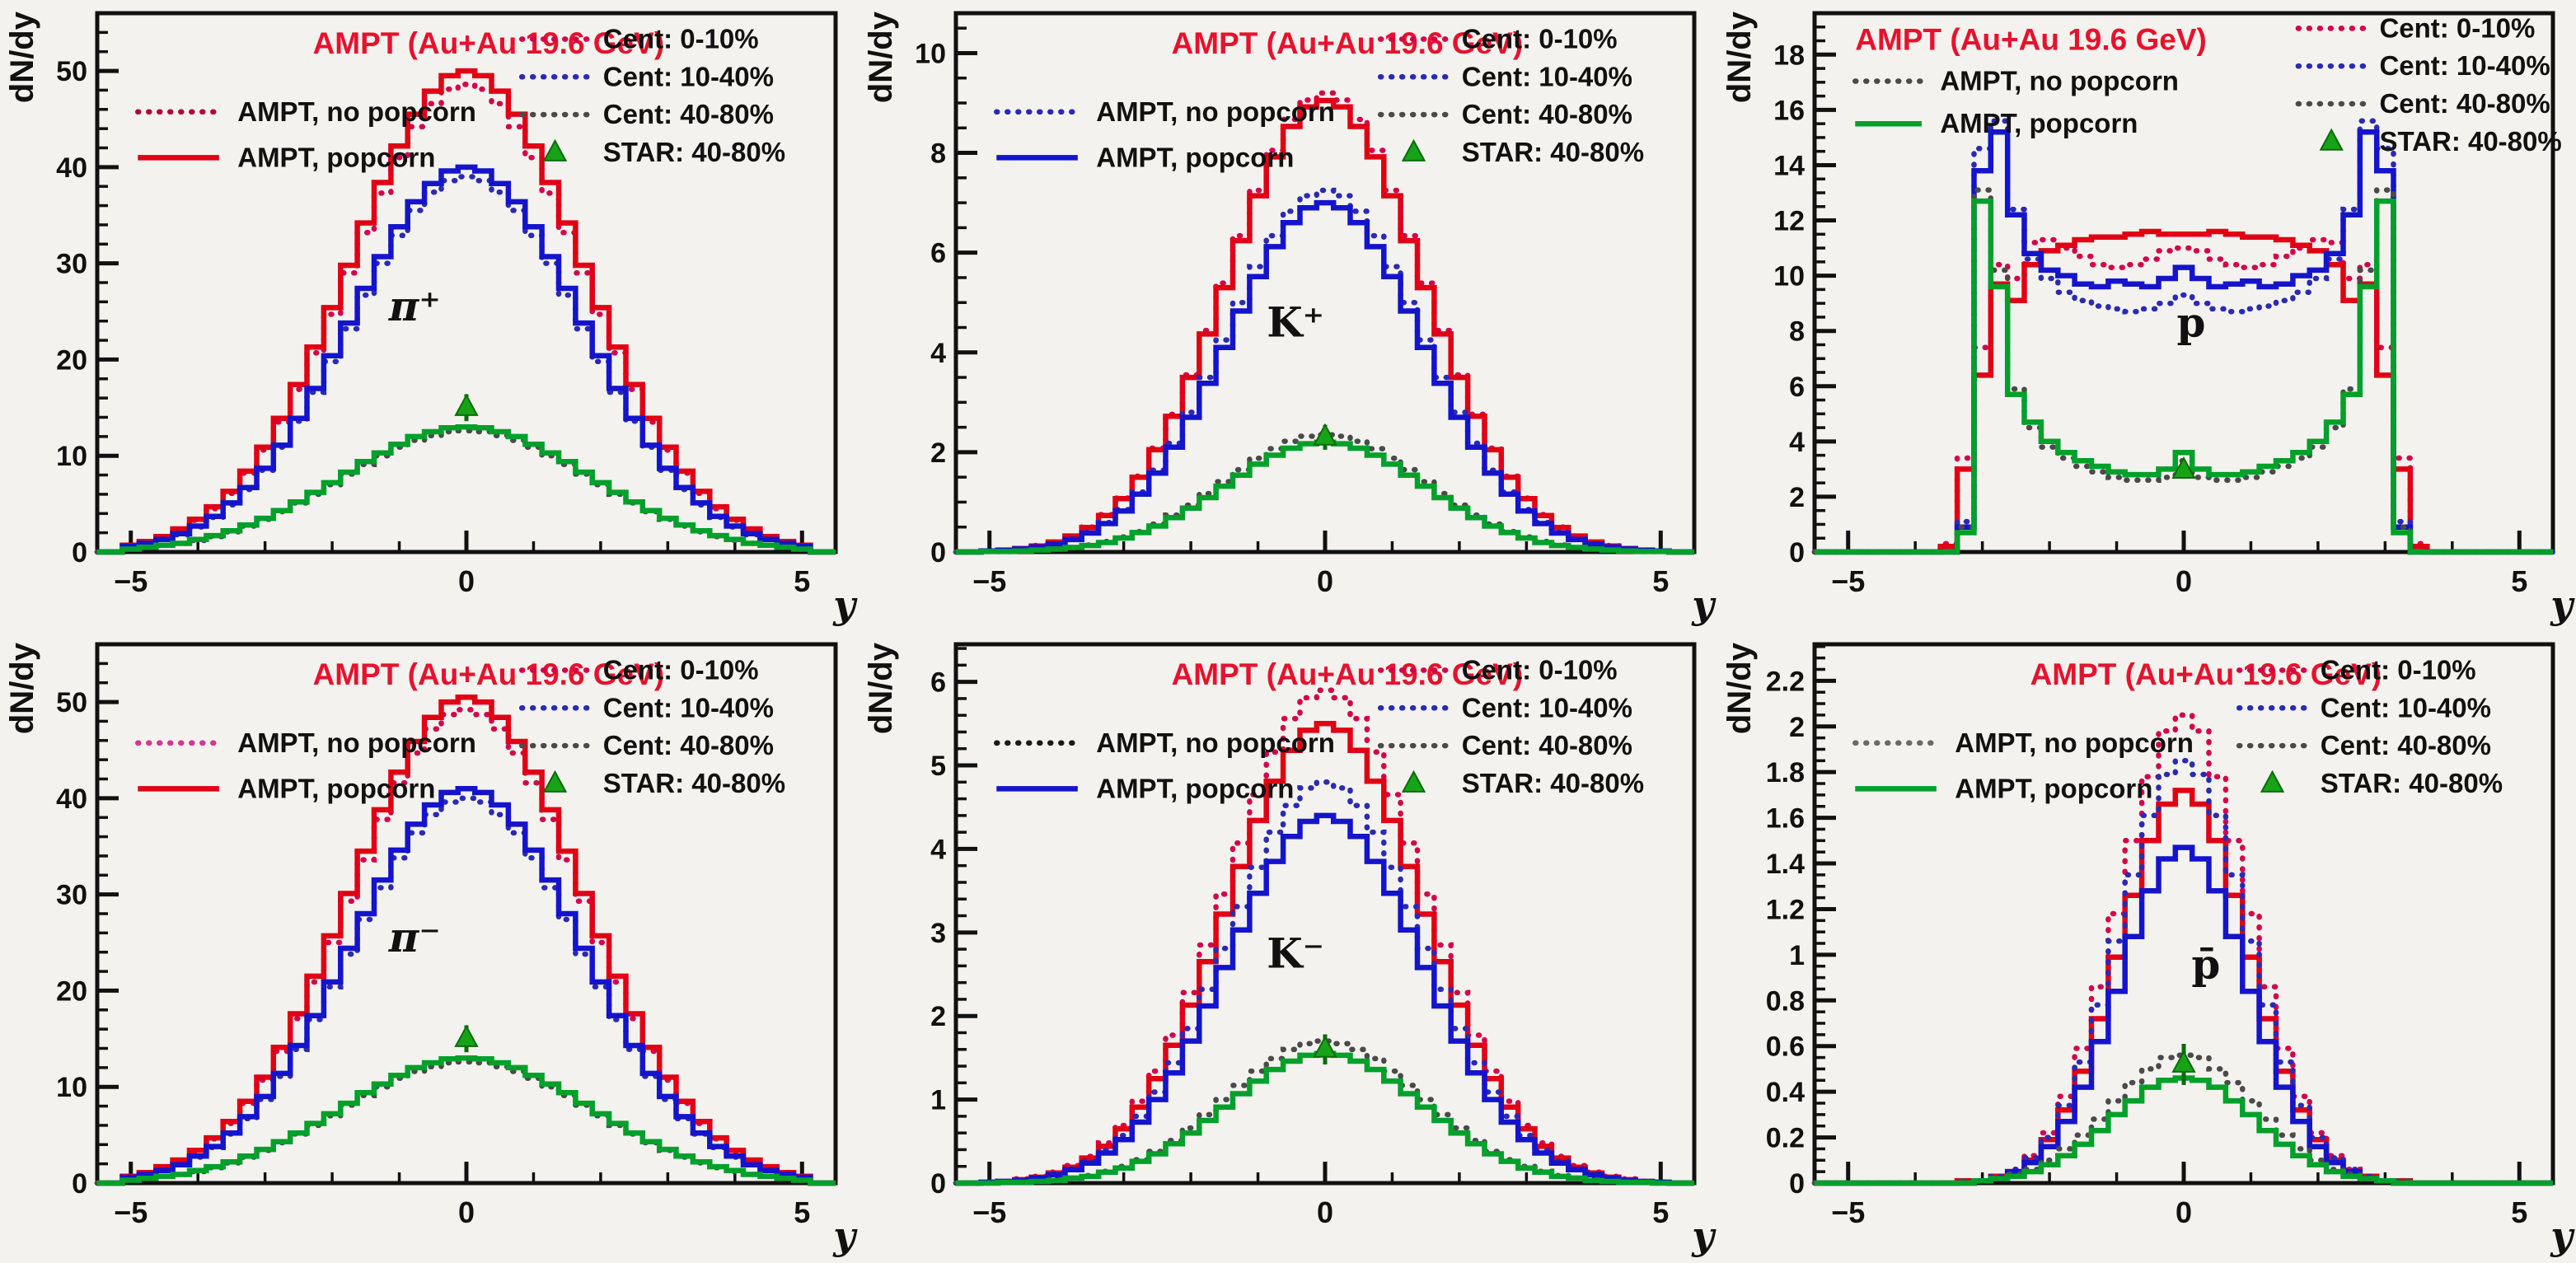 This screenshot has width=2576, height=1263. Describe the element at coordinates (414, 306) in the screenshot. I see `particle-label: π⁺` at that location.